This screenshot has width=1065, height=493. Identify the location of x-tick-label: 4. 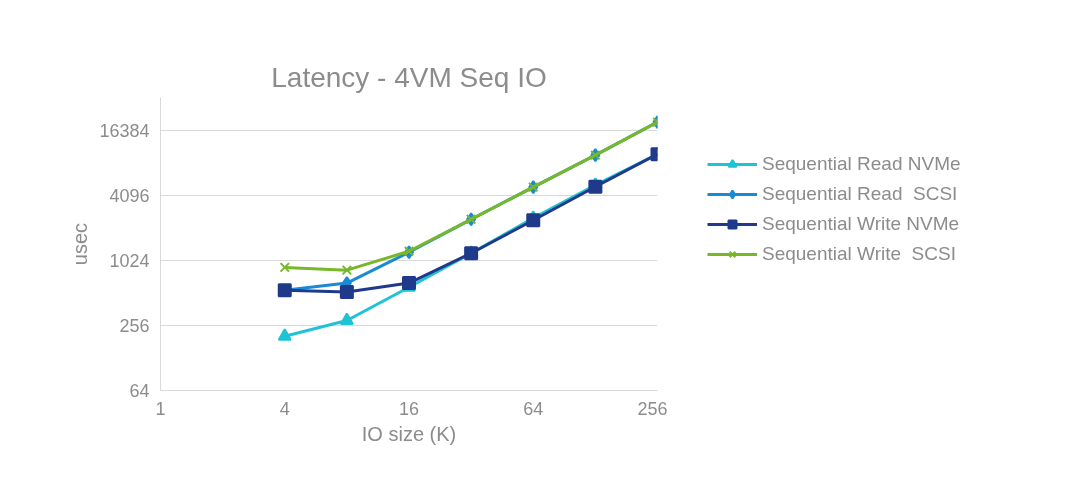
(284, 408).